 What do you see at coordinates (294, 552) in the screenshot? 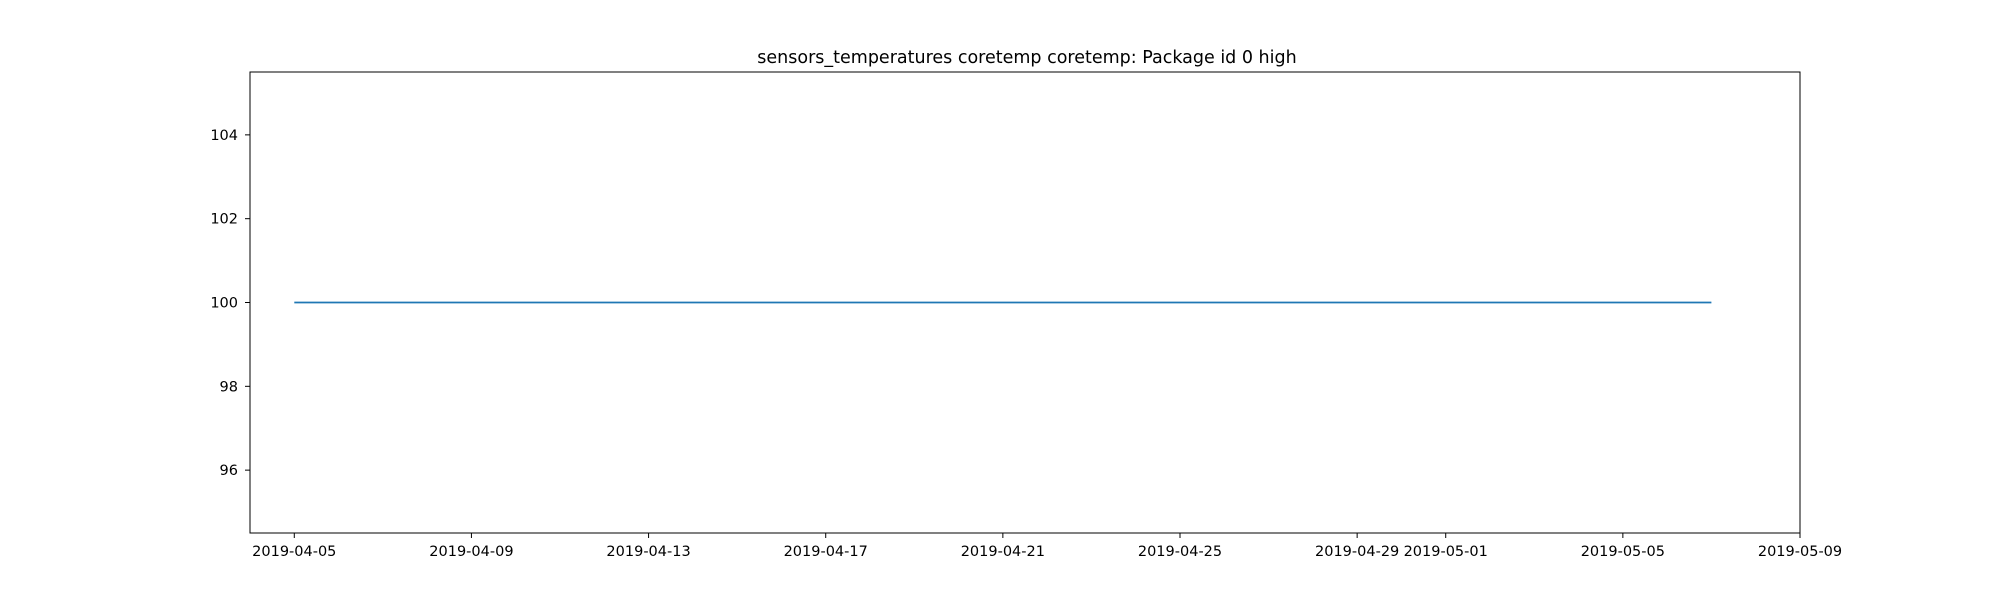
I see `x-tick-label: 2019-04-05` at bounding box center [294, 552].